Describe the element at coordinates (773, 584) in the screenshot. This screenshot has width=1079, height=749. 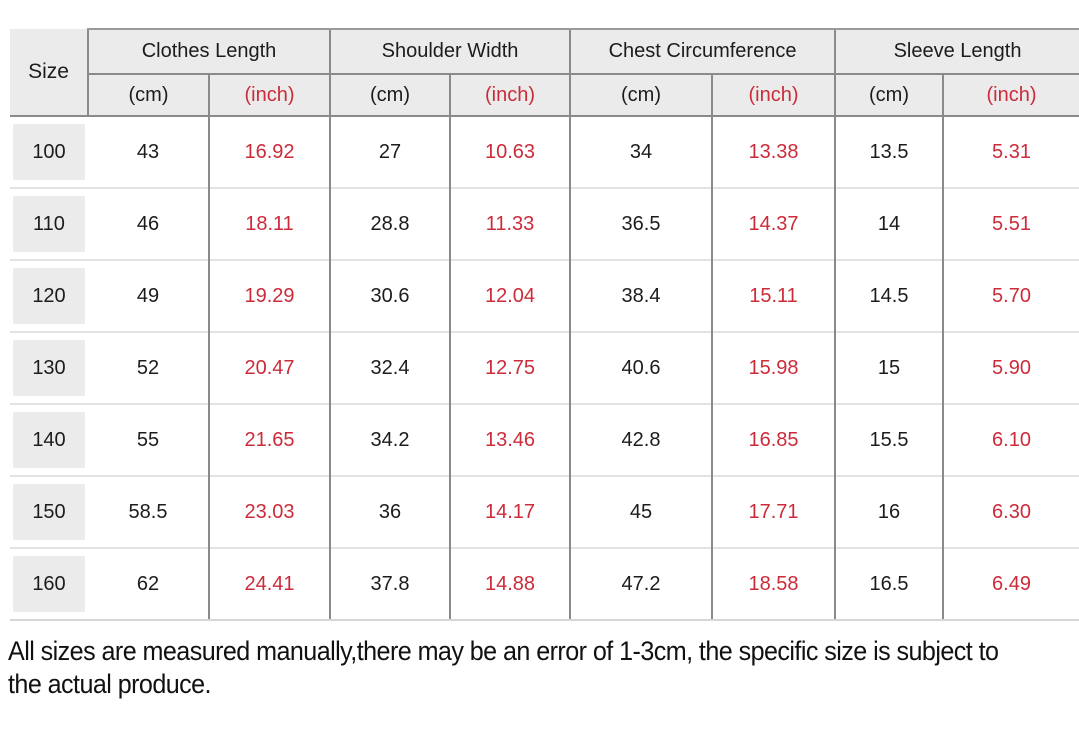
I see `value-inch: 18.58` at that location.